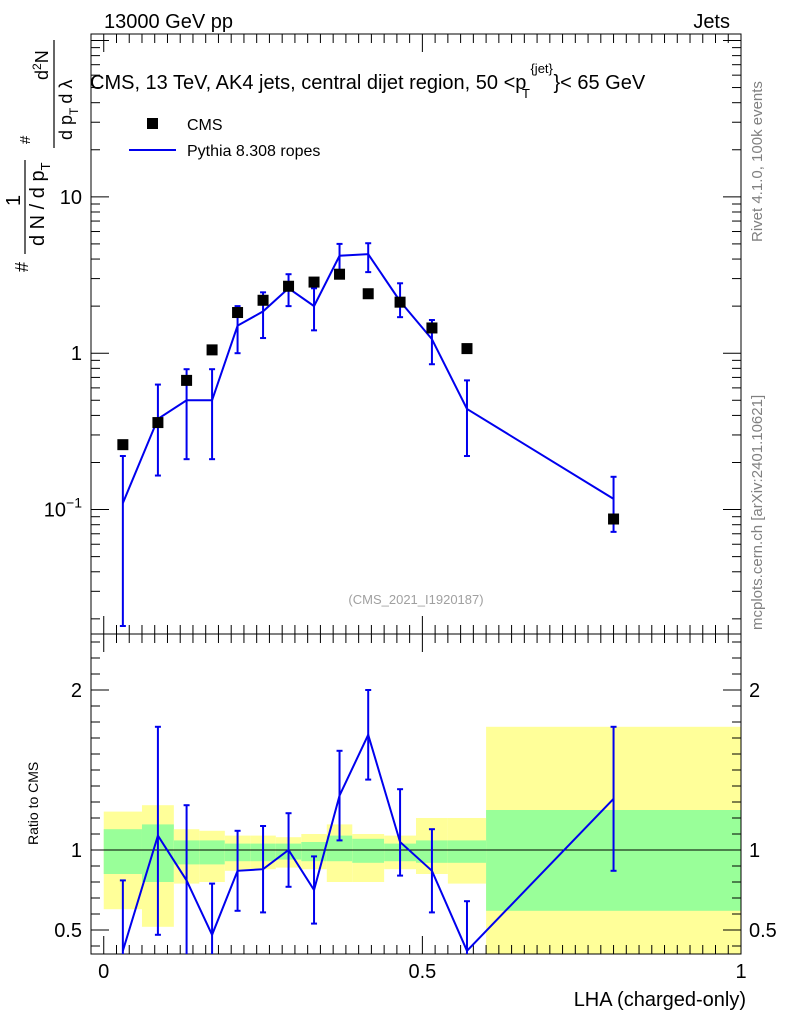 The image size is (786, 1024). I want to click on ylabel-frac1-den: d N / d pT, so click(40, 204).